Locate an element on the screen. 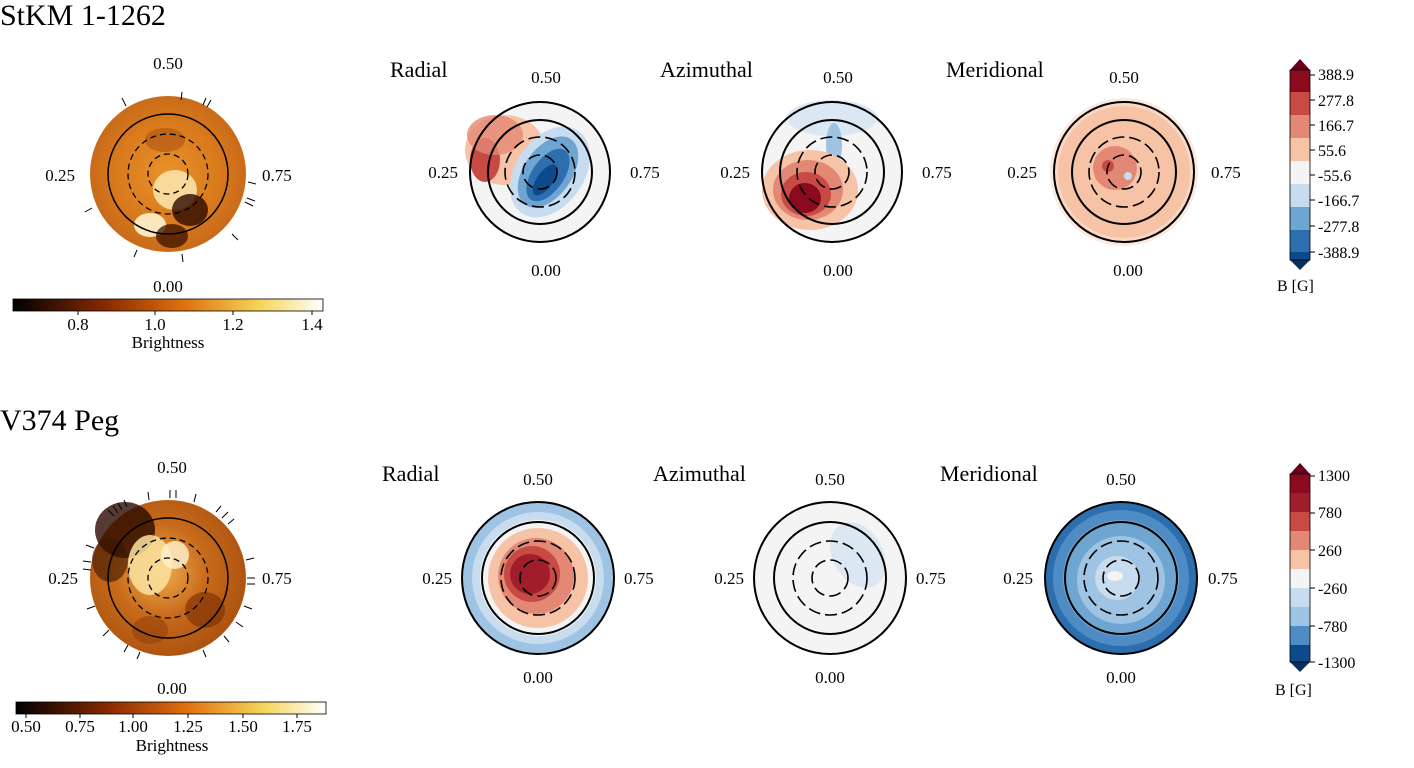  field-tick-row2-1: 780 is located at coordinates (1330, 513).